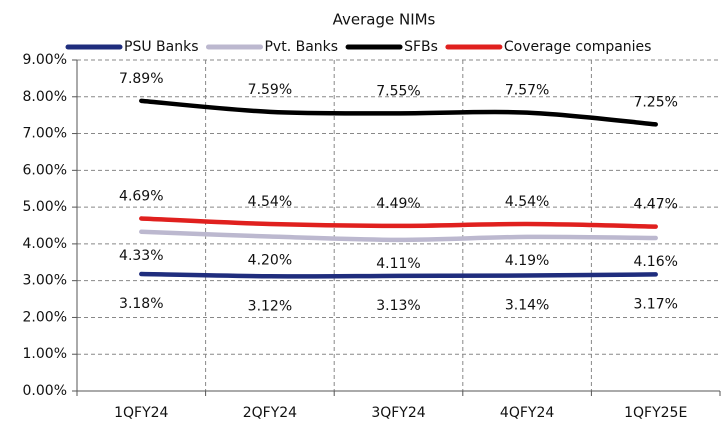  Describe the element at coordinates (141, 413) in the screenshot. I see `x-tick-label: 1QFY24` at that location.